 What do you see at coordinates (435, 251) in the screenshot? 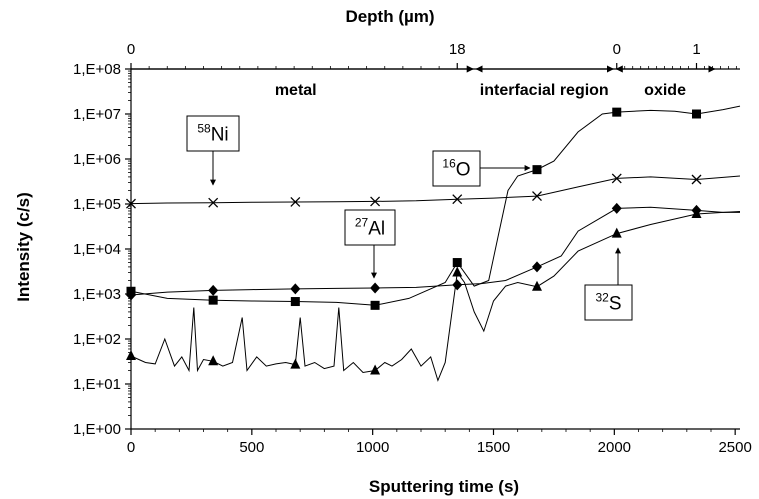
I see `series-line-27Al` at bounding box center [435, 251].